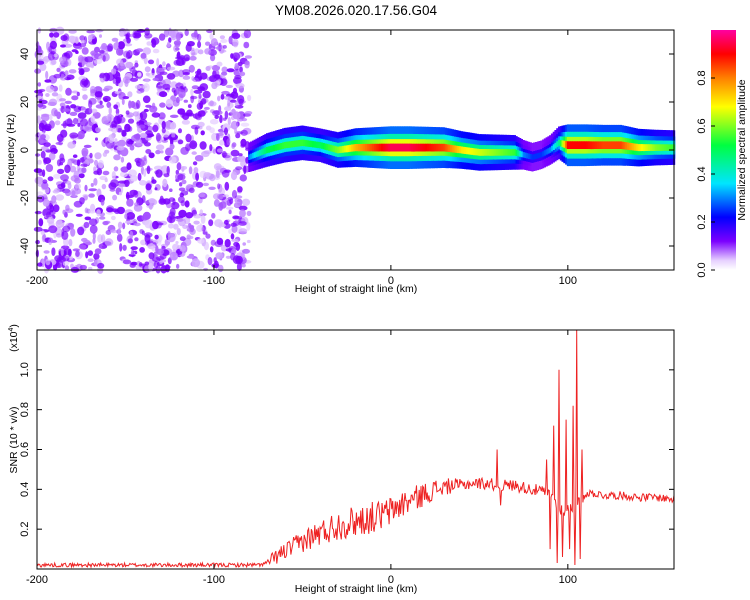 The image size is (750, 600). Describe the element at coordinates (14, 338) in the screenshot. I see `svg-text: (x104)` at that location.